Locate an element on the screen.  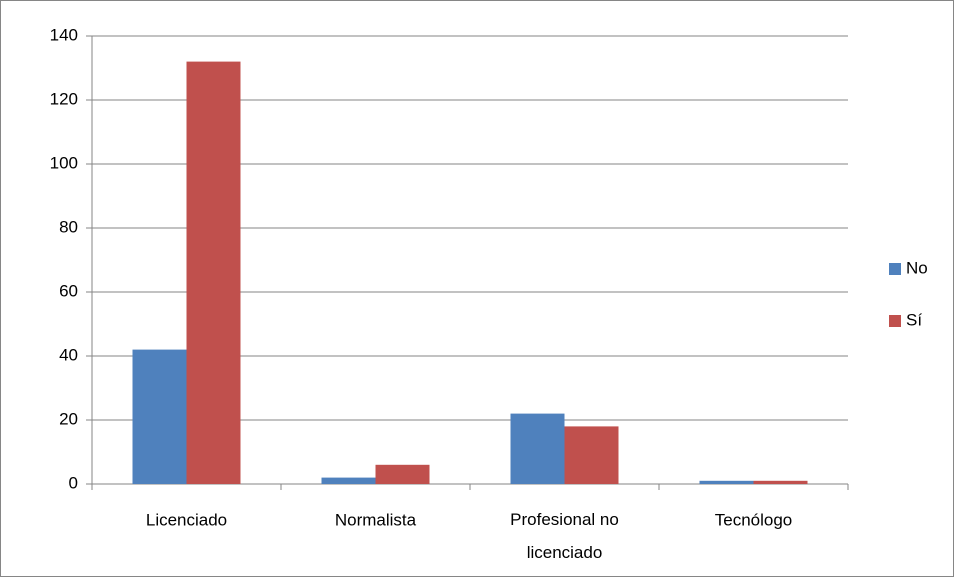
y-tick-label: 60 is located at coordinates (68, 290).